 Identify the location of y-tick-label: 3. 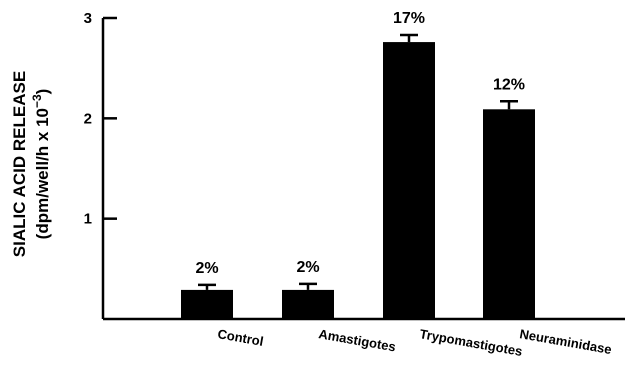
(88, 18).